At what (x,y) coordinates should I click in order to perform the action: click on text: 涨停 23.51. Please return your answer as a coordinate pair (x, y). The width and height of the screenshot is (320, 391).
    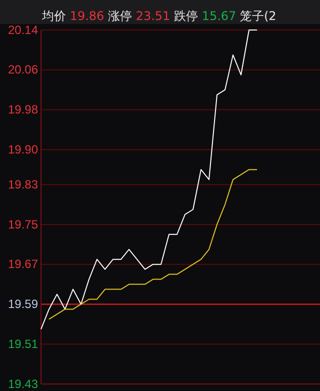
    Looking at the image, I should click on (137, 16).